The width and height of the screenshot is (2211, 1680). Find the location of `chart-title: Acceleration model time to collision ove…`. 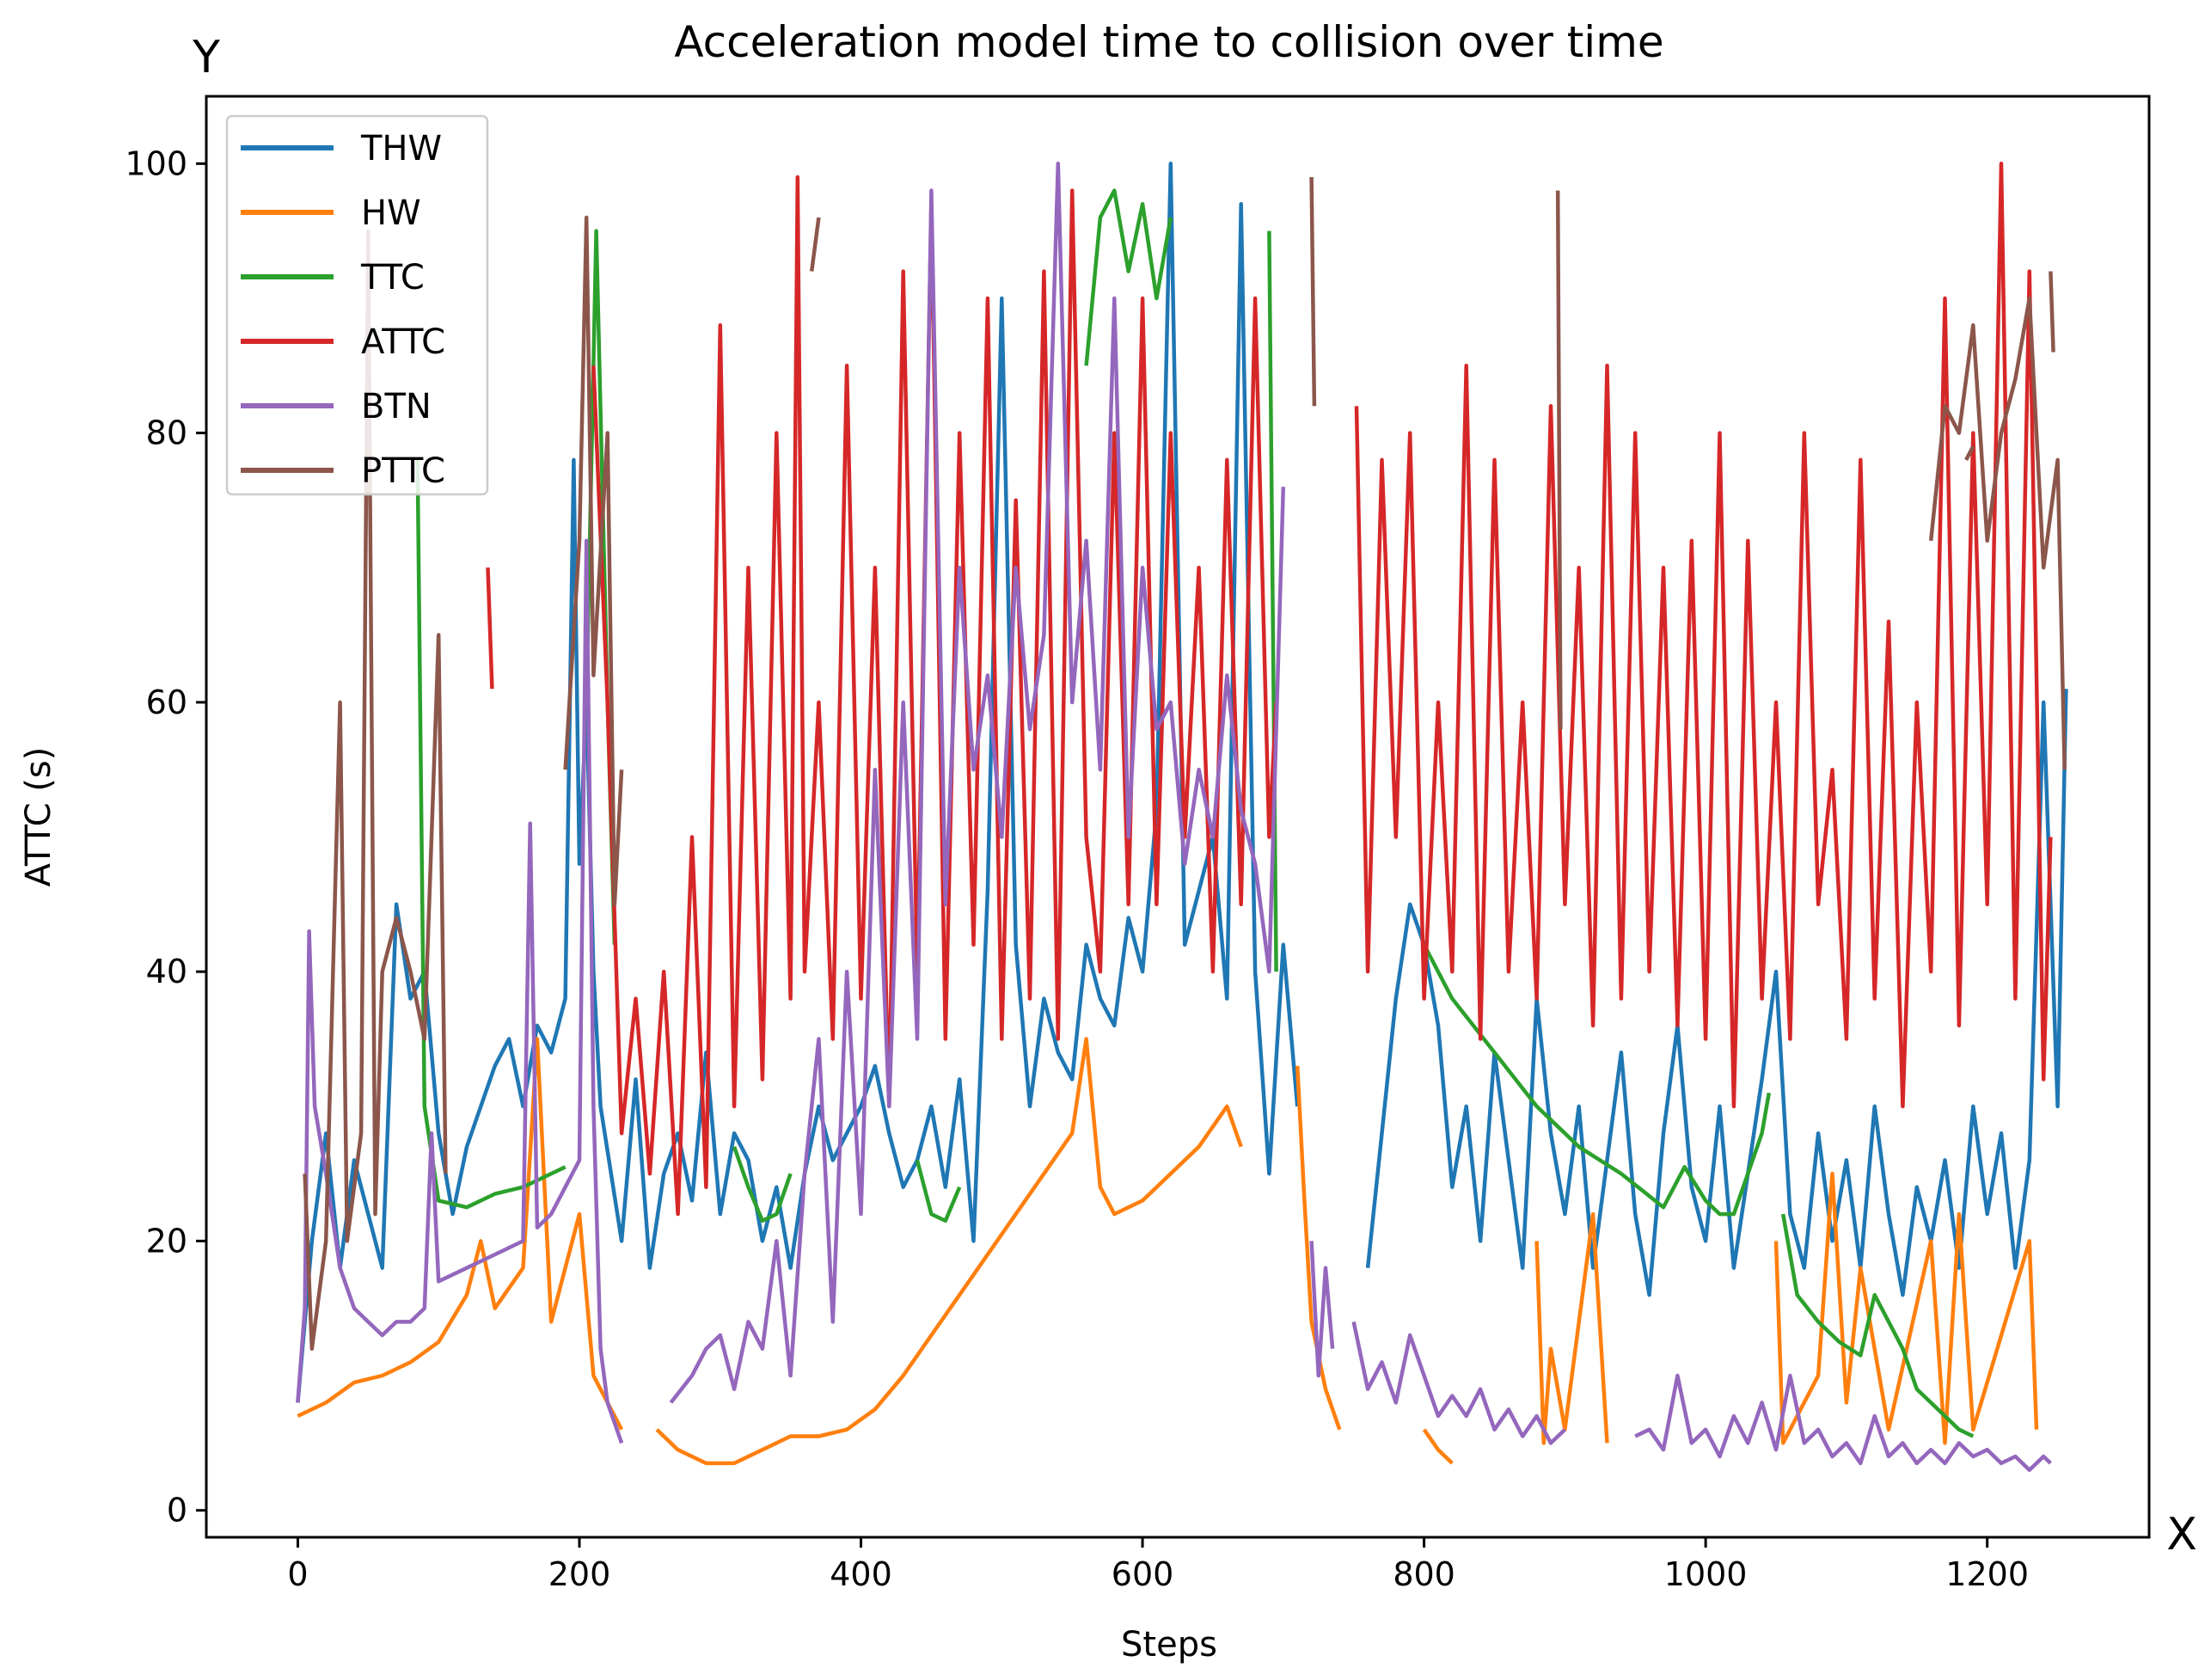

chart-title: Acceleration model time to collision ove… is located at coordinates (1168, 42).